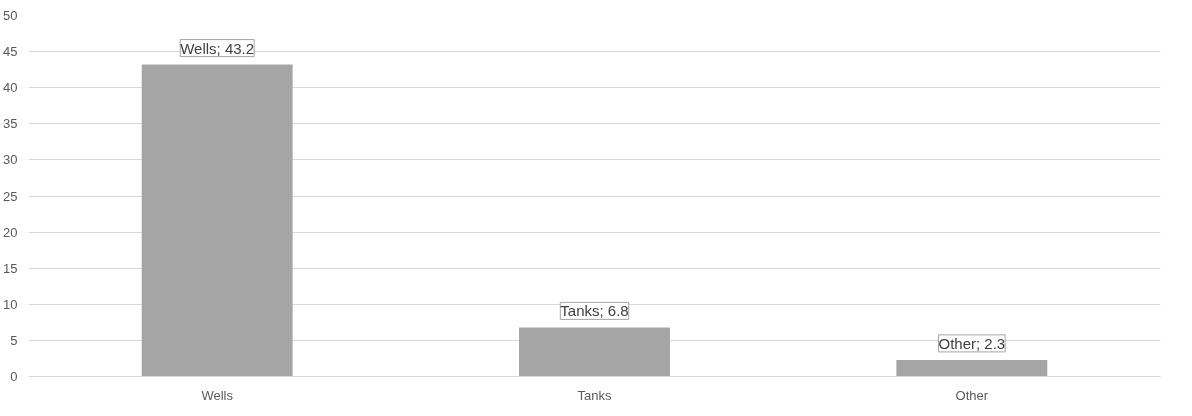  What do you see at coordinates (10, 15) in the screenshot?
I see `y-tick-label: 50` at bounding box center [10, 15].